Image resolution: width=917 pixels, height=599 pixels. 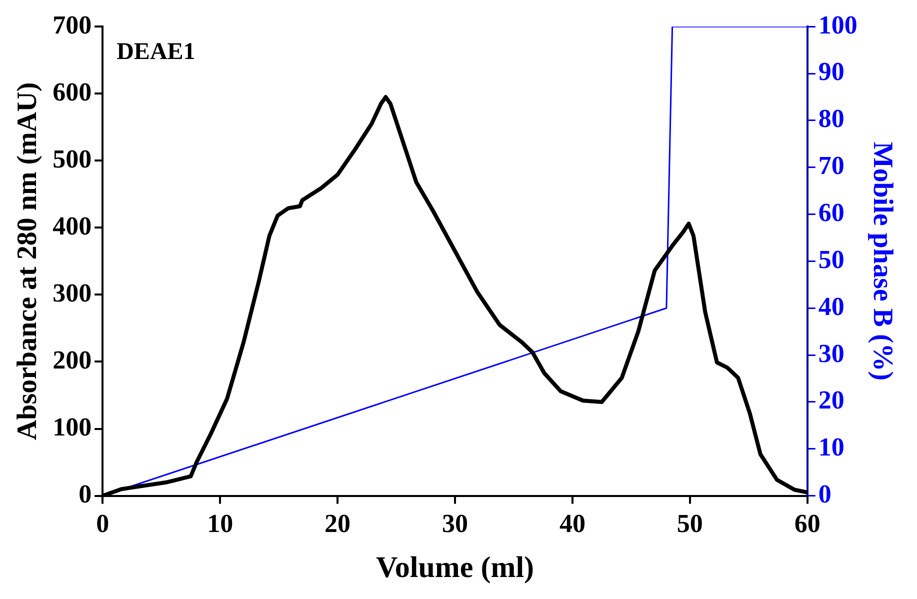 I want to click on y2-tick-label: 0, so click(x=825, y=494).